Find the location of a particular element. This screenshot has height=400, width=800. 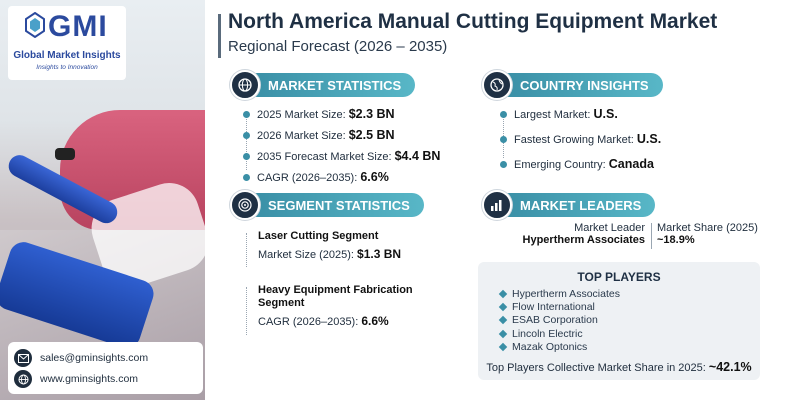

segment-2-name-line1: Heavy Equipment Fabrication is located at coordinates (335, 290).